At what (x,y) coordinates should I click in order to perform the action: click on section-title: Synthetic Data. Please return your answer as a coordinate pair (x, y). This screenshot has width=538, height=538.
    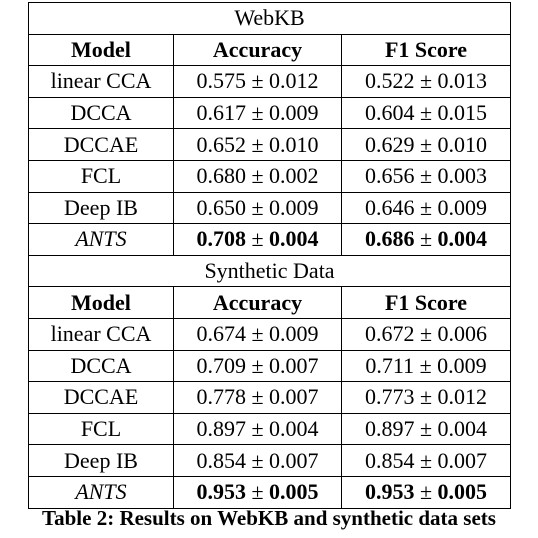
    Looking at the image, I should click on (269, 271).